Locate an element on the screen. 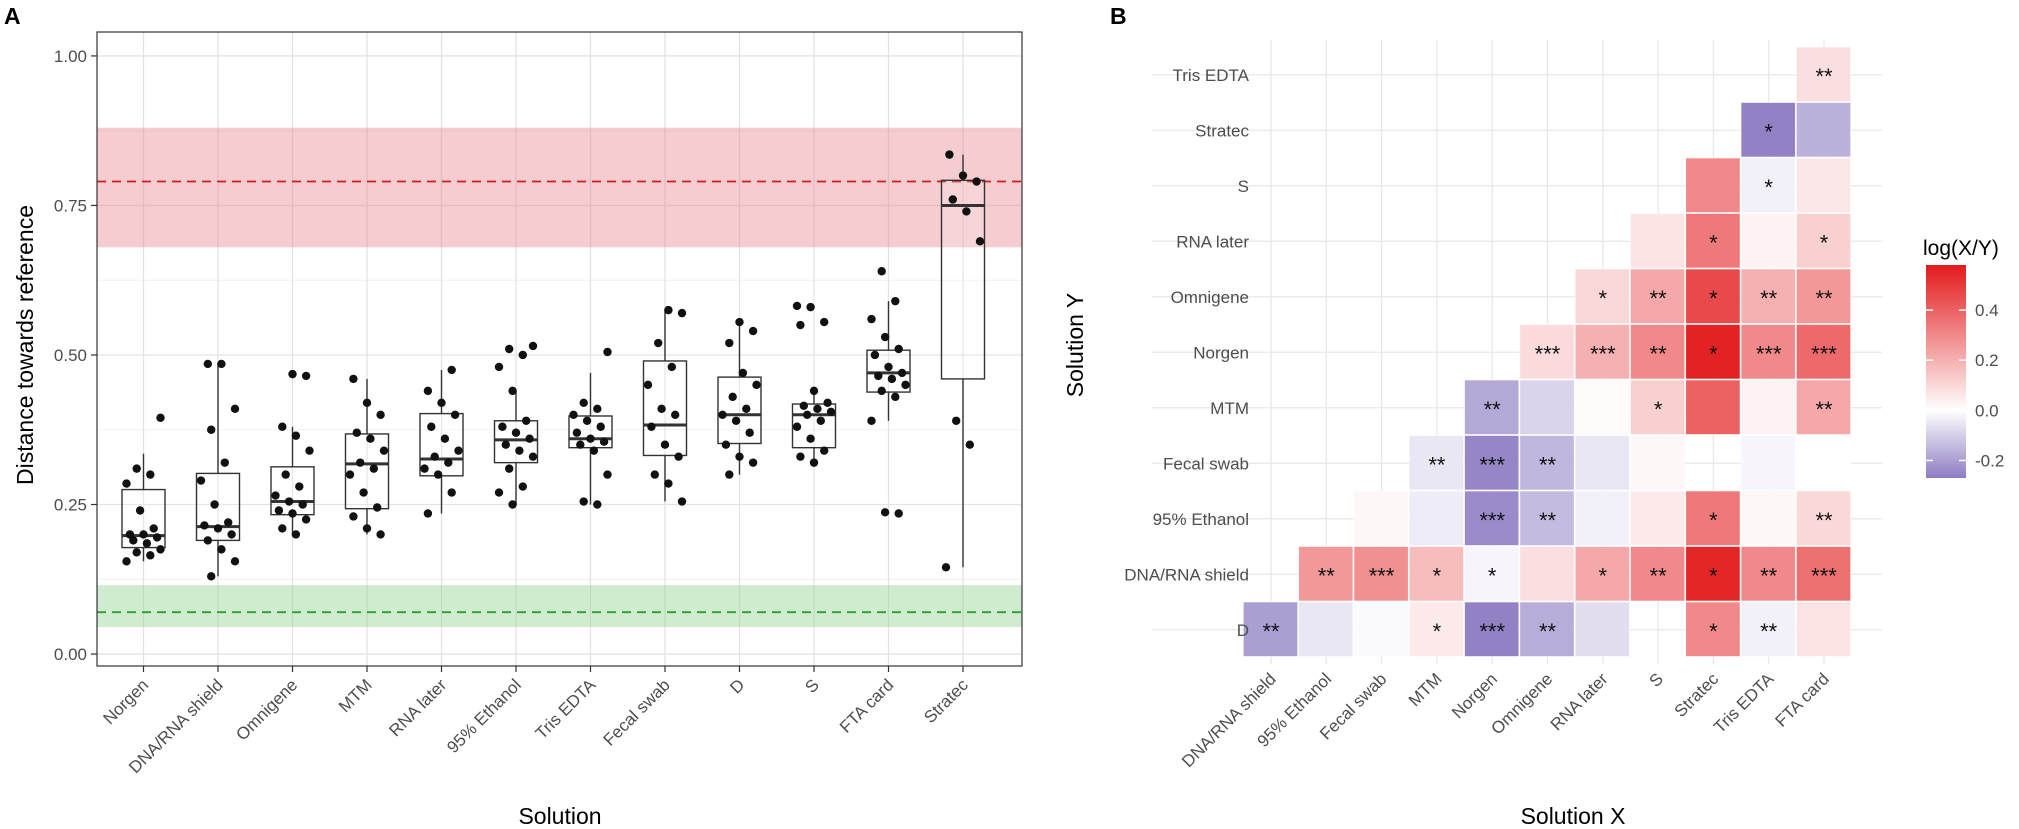 This screenshot has height=829, width=2019. box is located at coordinates (367, 471).